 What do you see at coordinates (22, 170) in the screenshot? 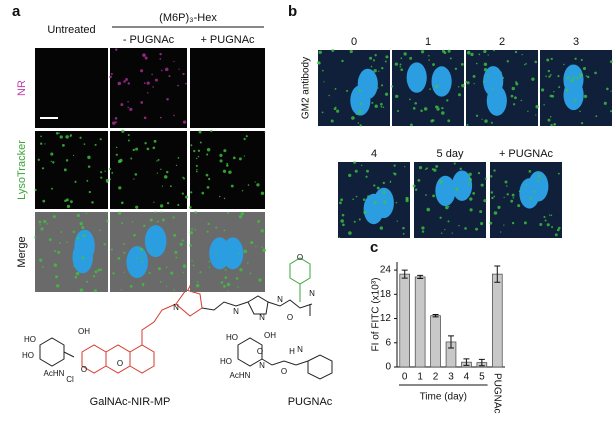
I see `row-label: LysoTracker` at bounding box center [22, 170].